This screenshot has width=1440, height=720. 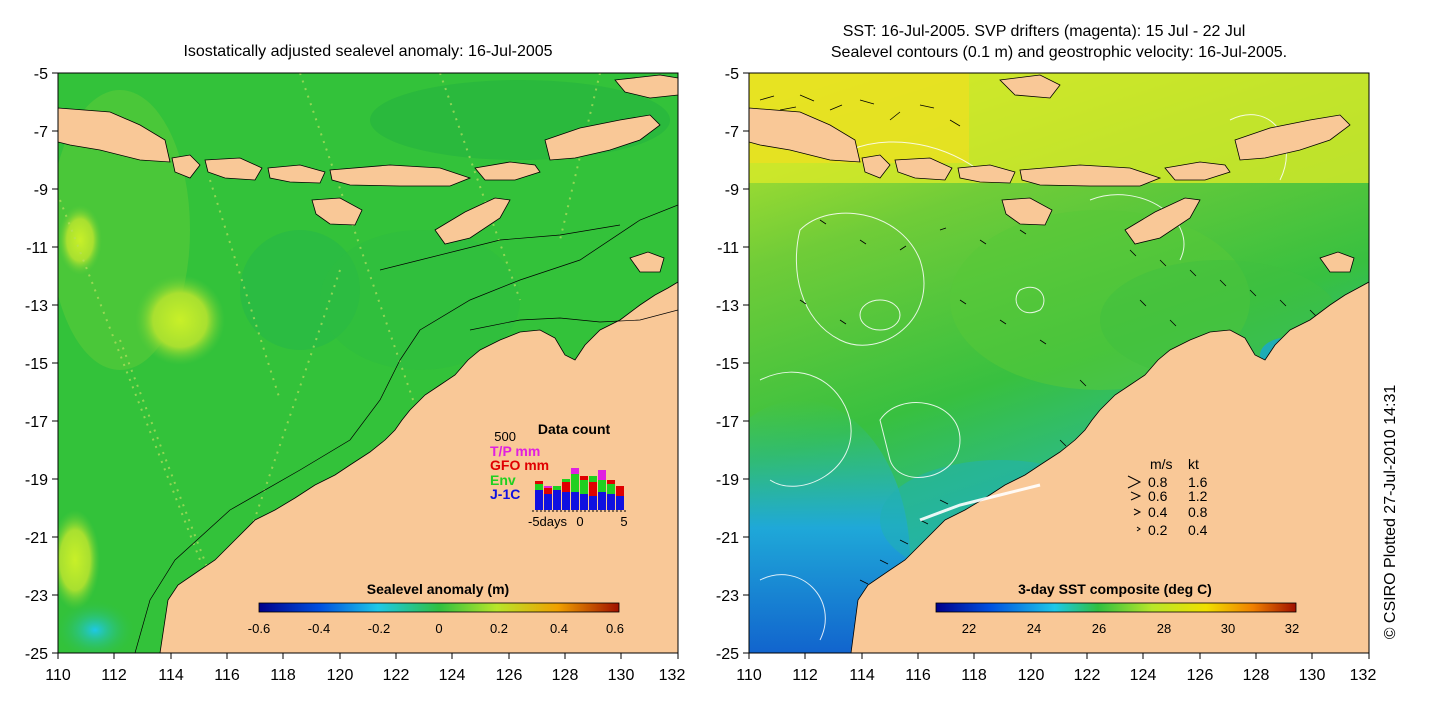 I want to click on data-count-x-mid: 0, so click(x=579, y=521).